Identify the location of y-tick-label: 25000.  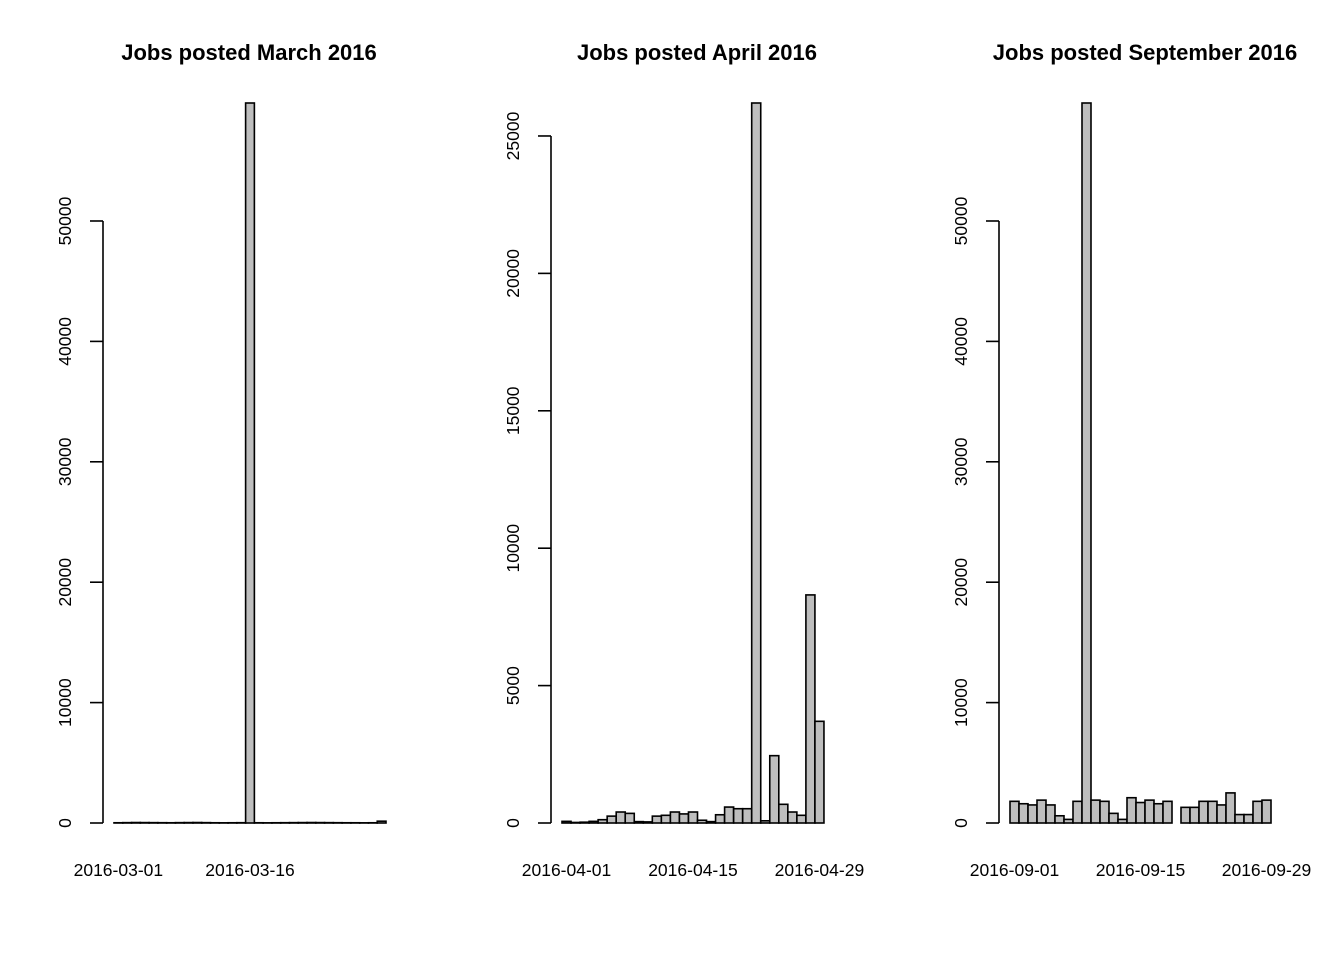
(513, 135).